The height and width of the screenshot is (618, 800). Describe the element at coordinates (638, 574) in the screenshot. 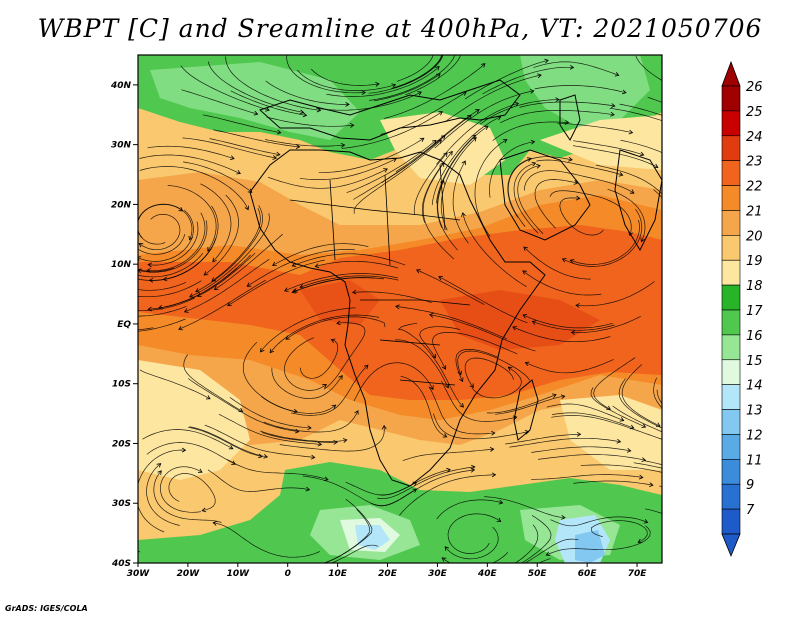

I see `lon-tick-label: 70E` at that location.